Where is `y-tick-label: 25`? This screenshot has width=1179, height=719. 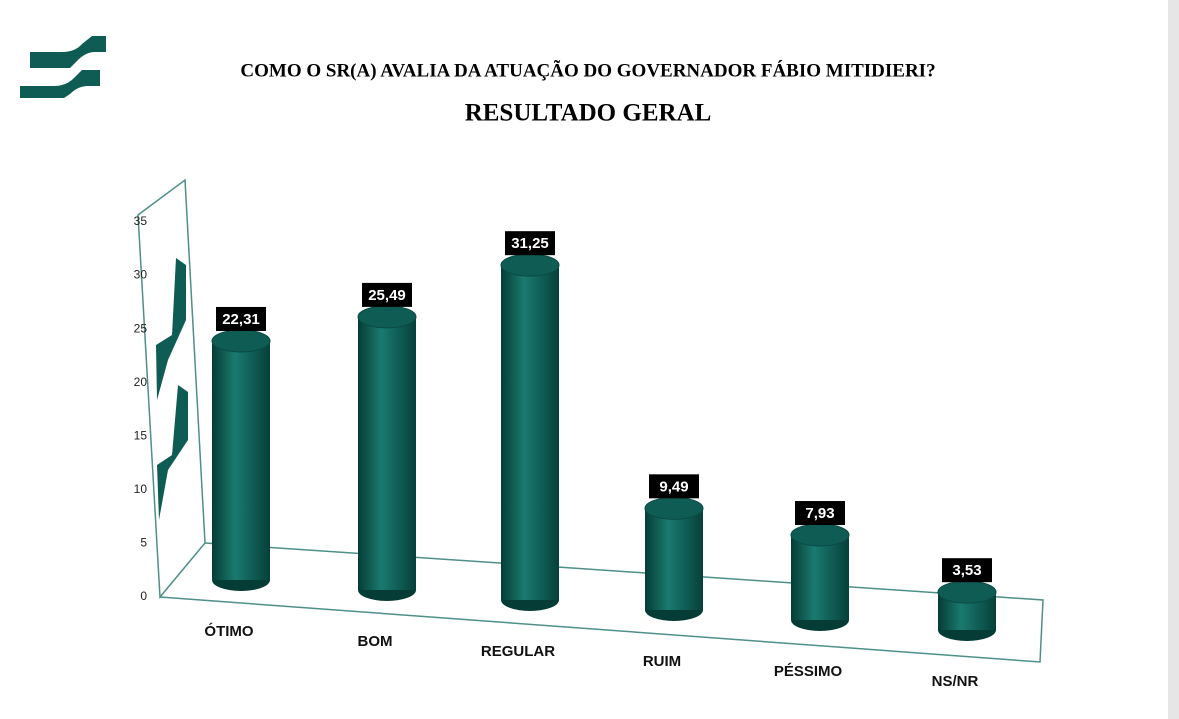 y-tick-label: 25 is located at coordinates (141, 328).